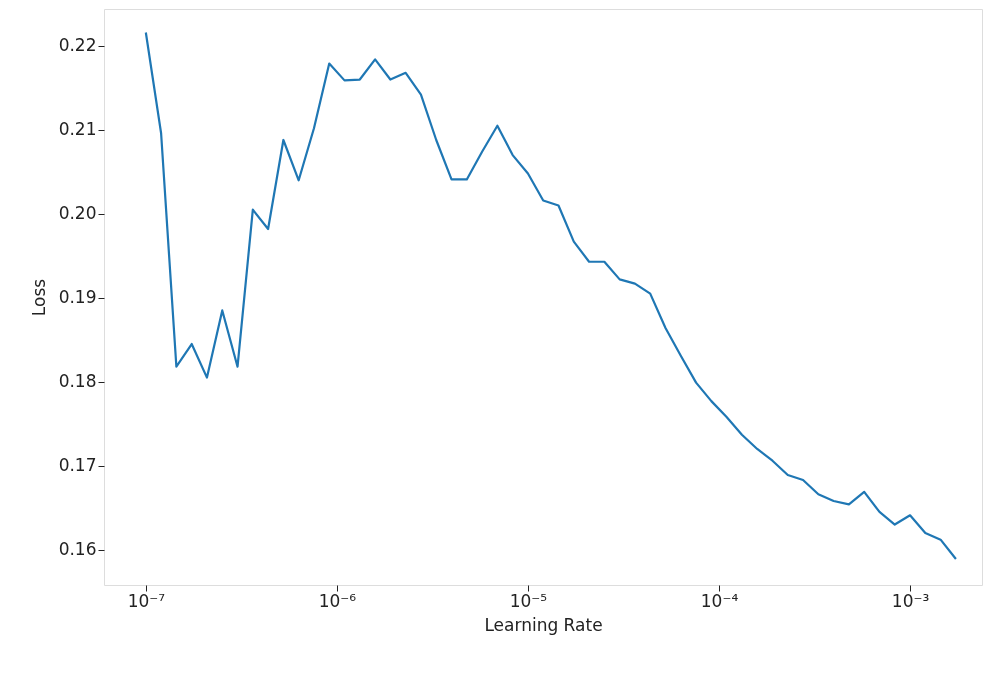 The image size is (1008, 684). I want to click on y-tick-label: 0.22, so click(77, 45).